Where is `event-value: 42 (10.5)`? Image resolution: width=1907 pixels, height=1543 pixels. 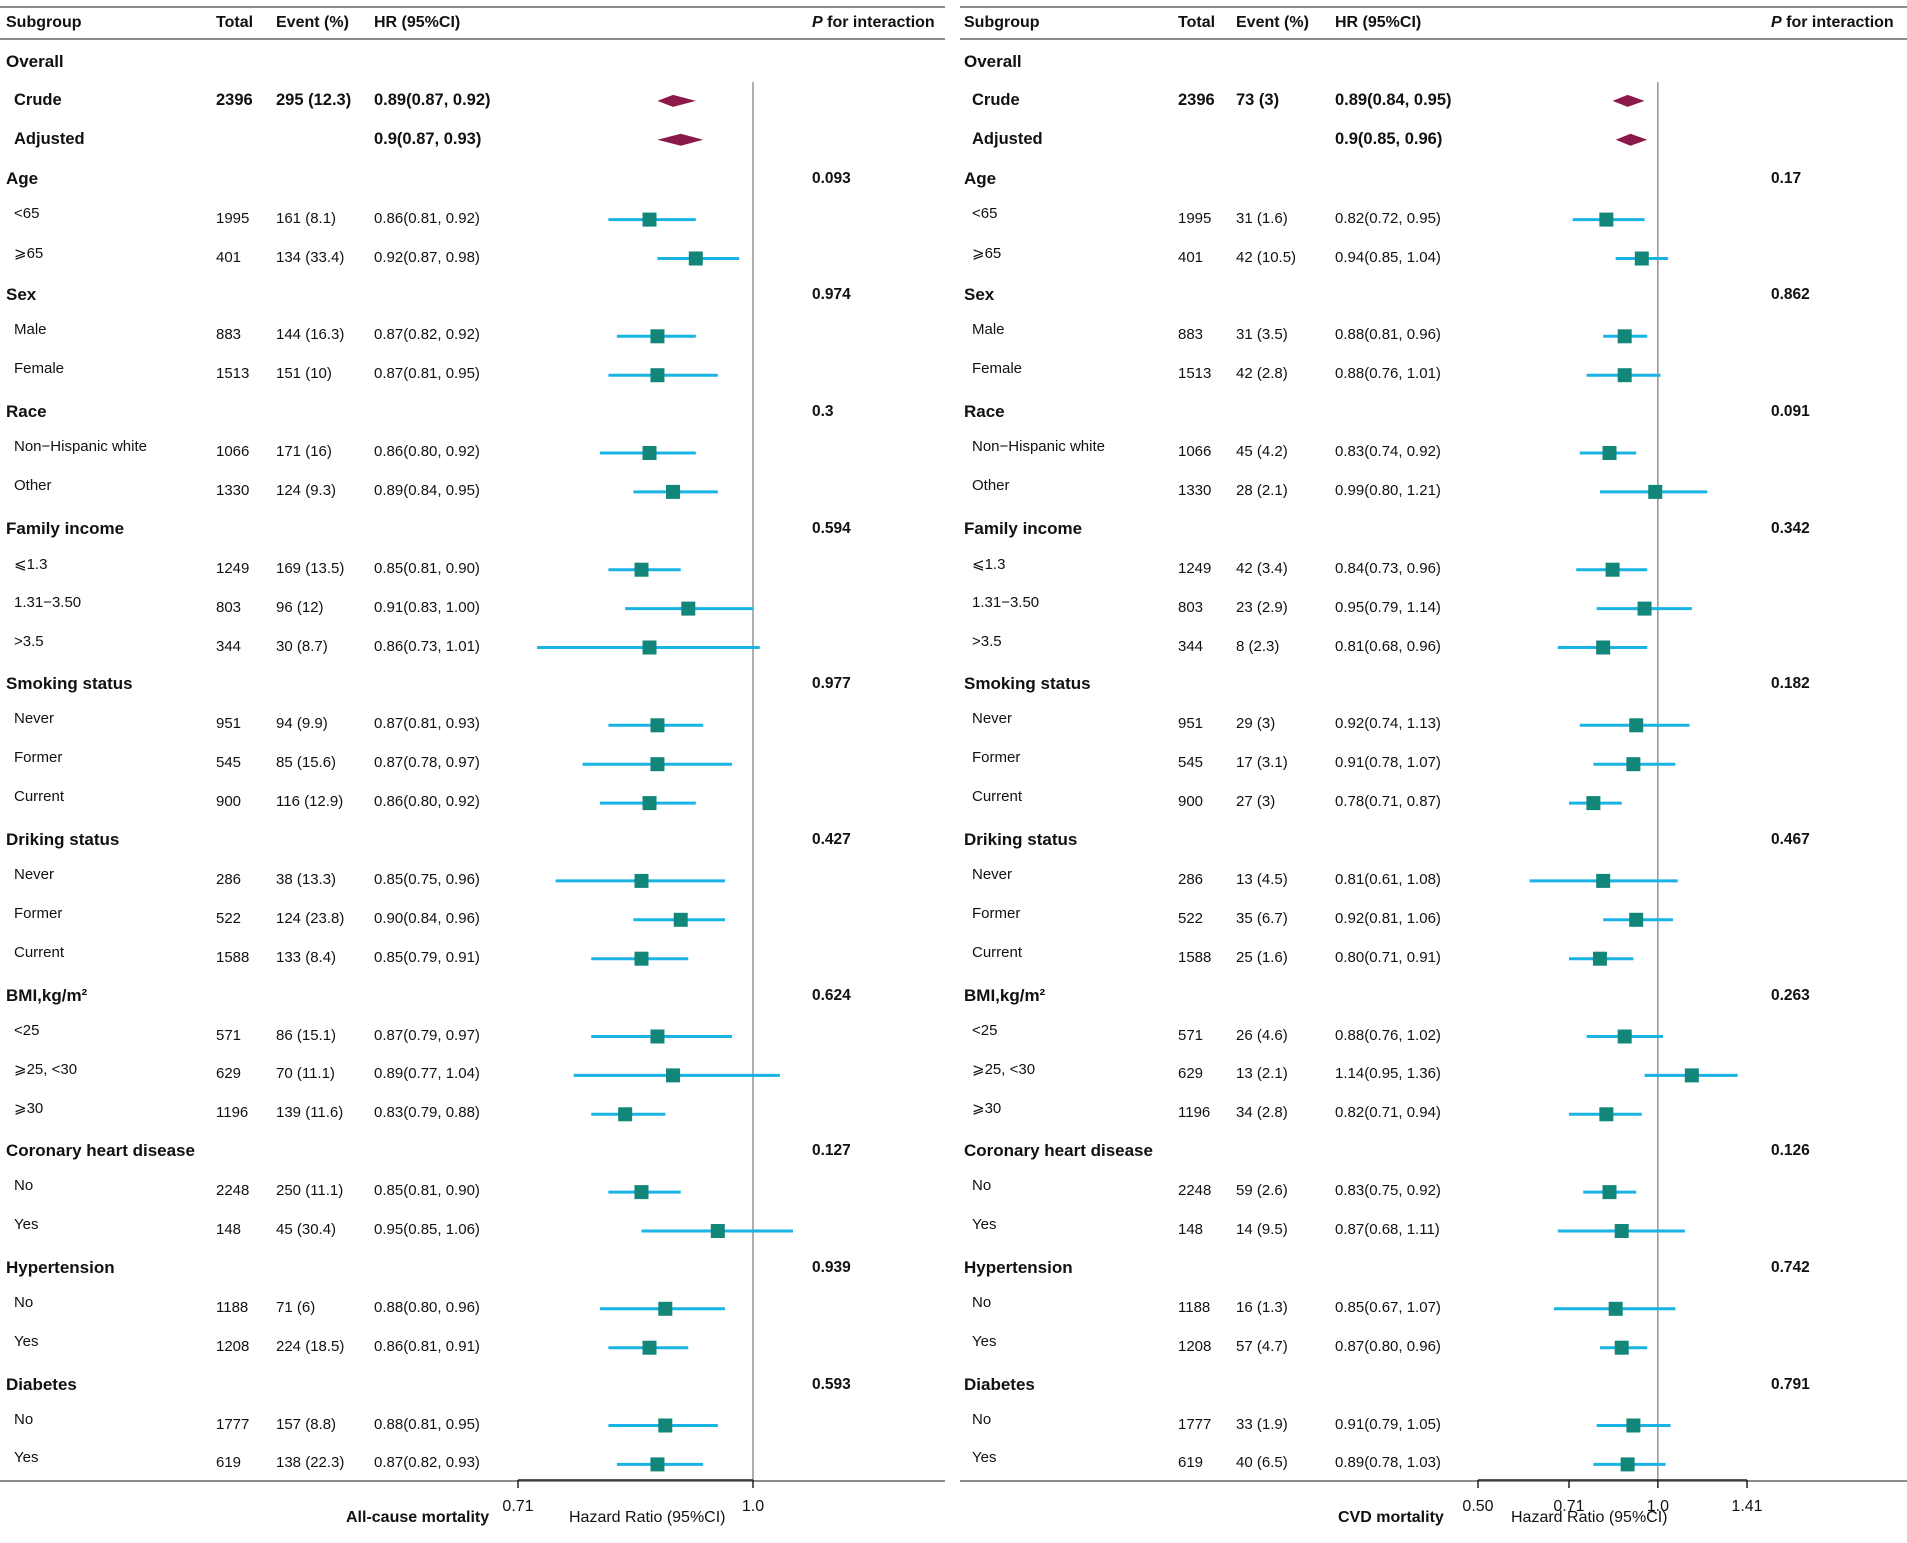
event-value: 42 (10.5) is located at coordinates (1266, 257).